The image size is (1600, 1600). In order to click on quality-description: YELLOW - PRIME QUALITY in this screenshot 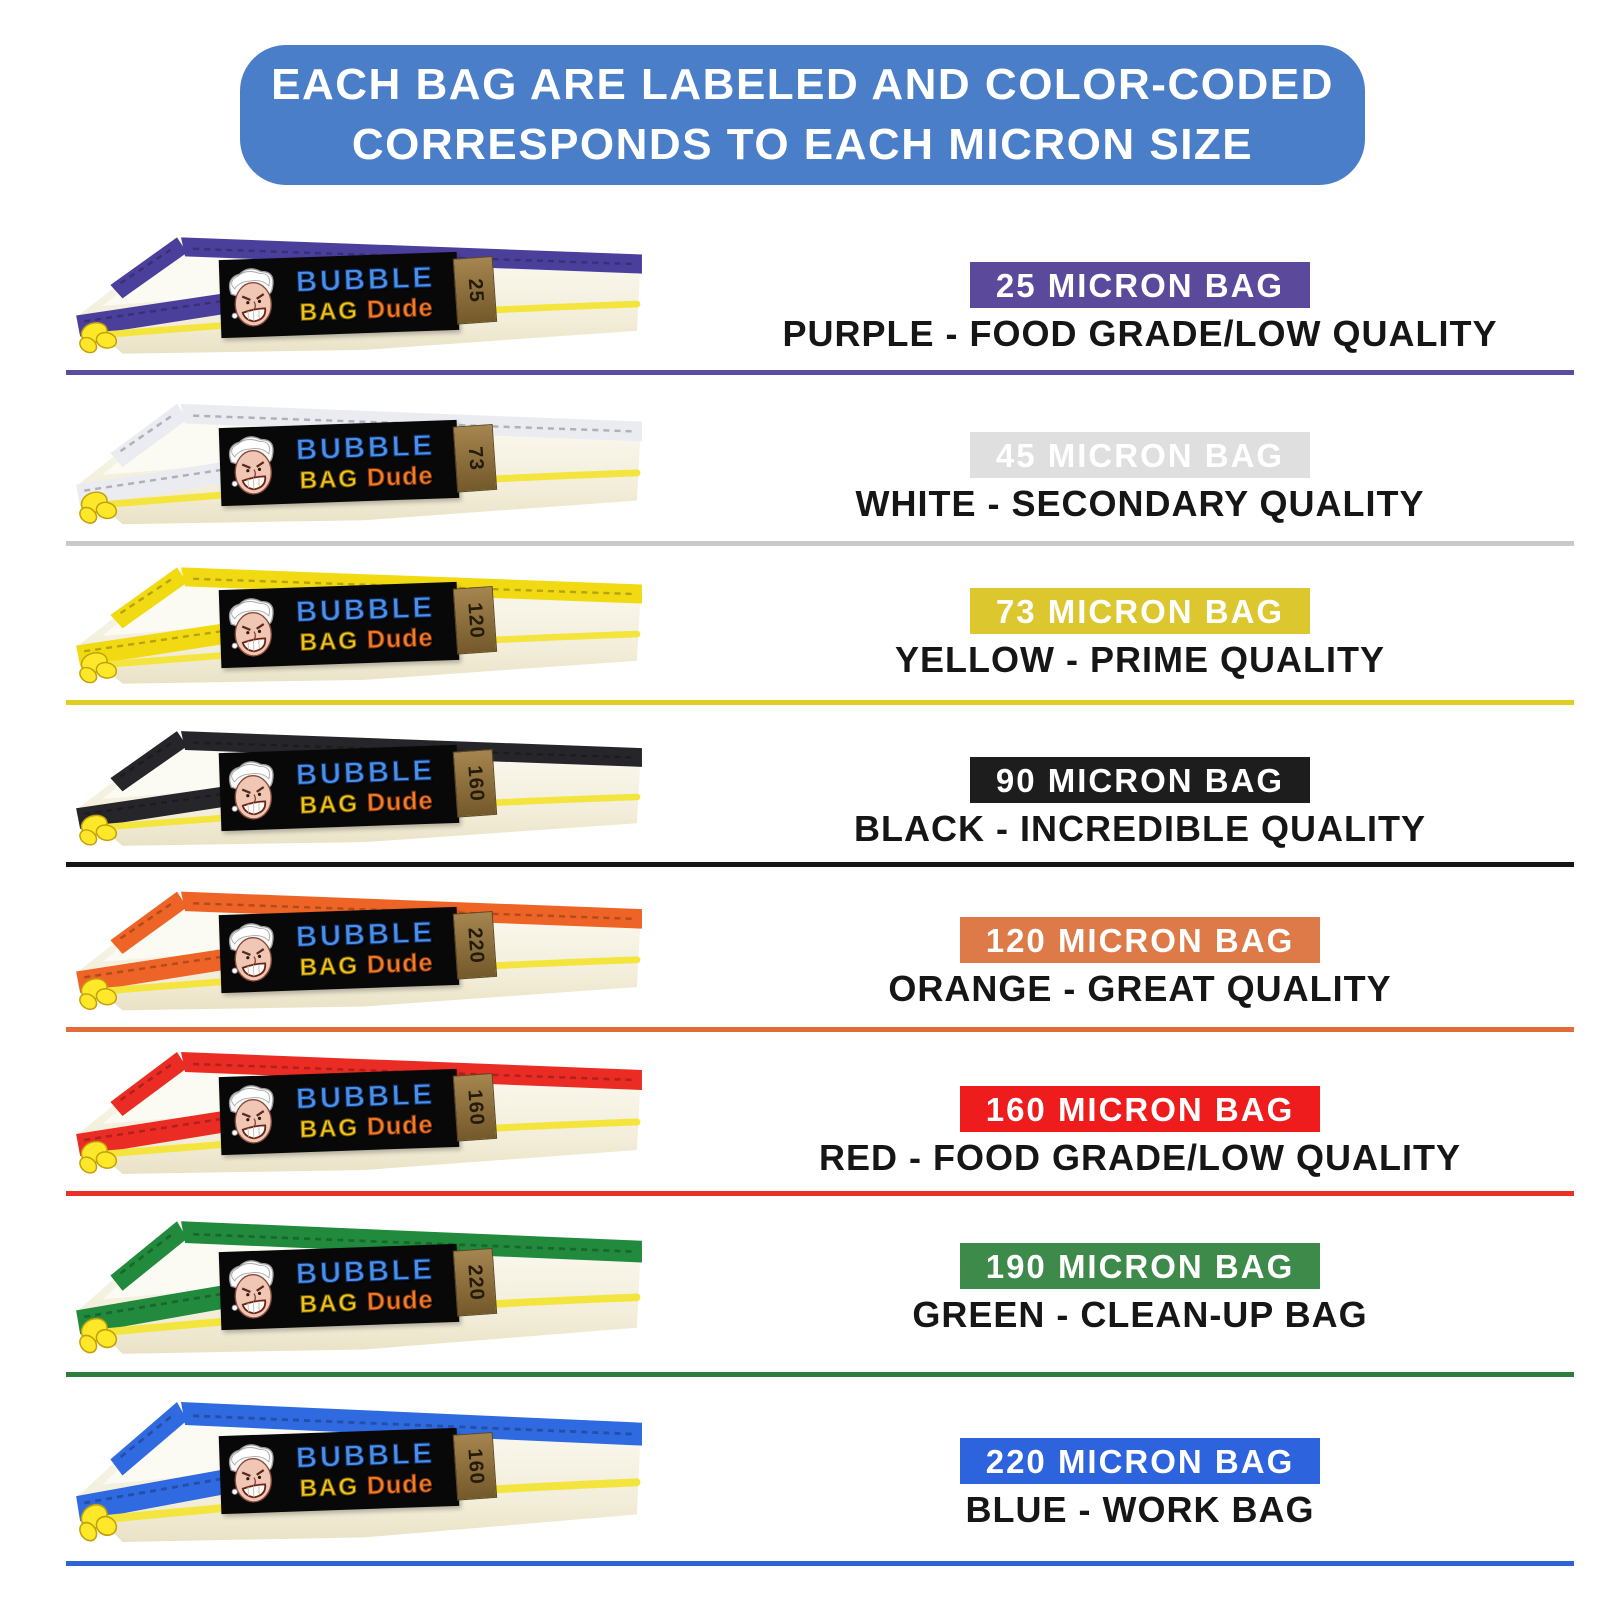, I will do `click(1140, 659)`.